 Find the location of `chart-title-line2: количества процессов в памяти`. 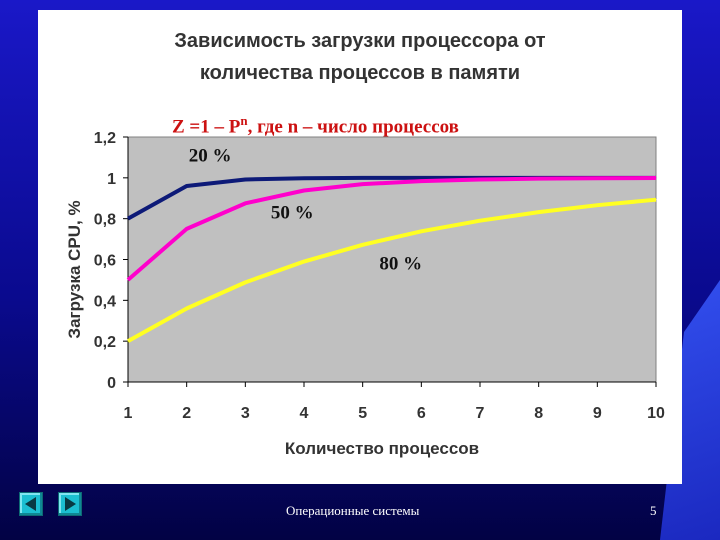

chart-title-line2: количества процессов в памяти is located at coordinates (360, 73).